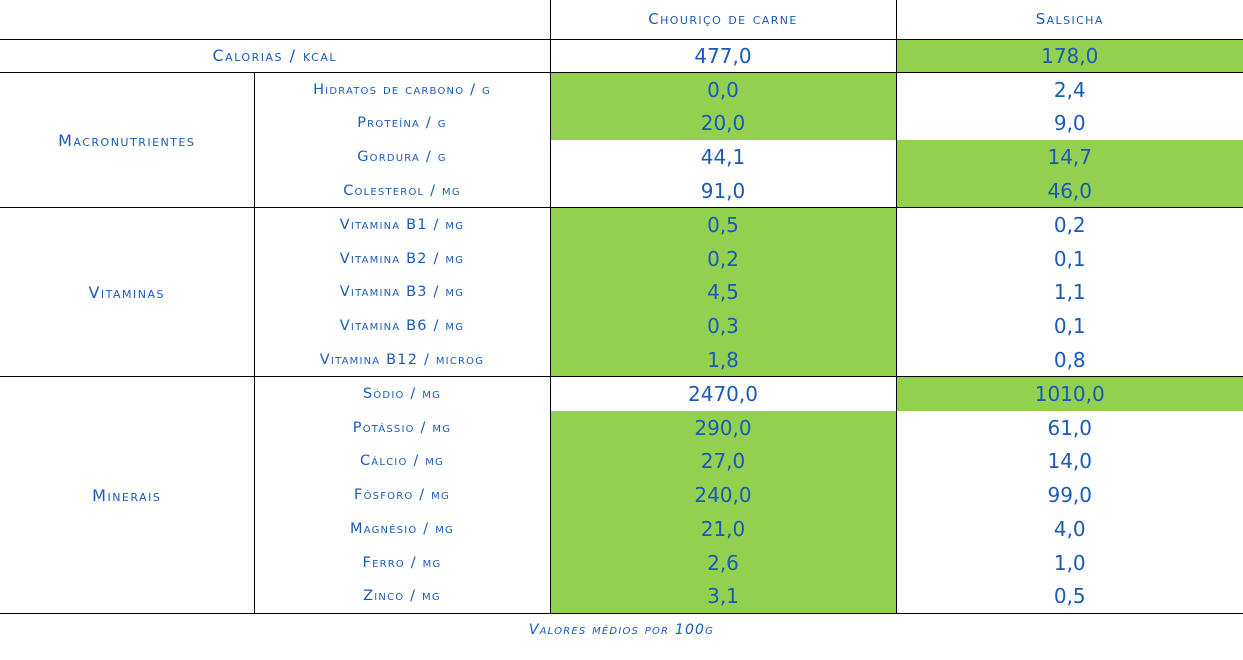 The width and height of the screenshot is (1243, 660). What do you see at coordinates (275, 55) in the screenshot?
I see `row-label: Calorias / kcal` at bounding box center [275, 55].